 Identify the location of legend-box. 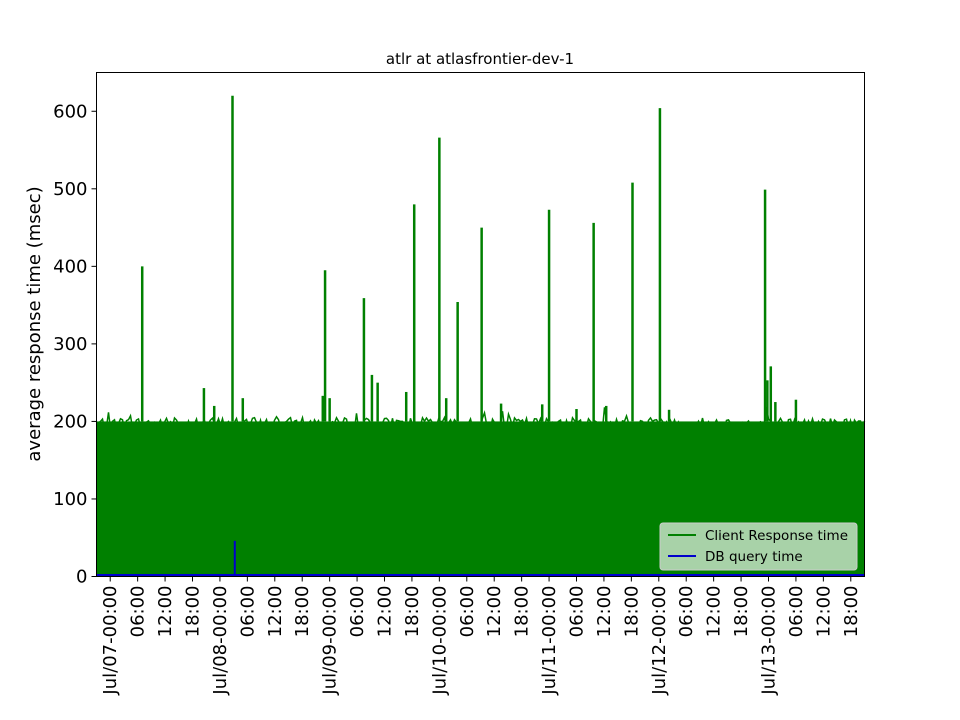
(758, 546).